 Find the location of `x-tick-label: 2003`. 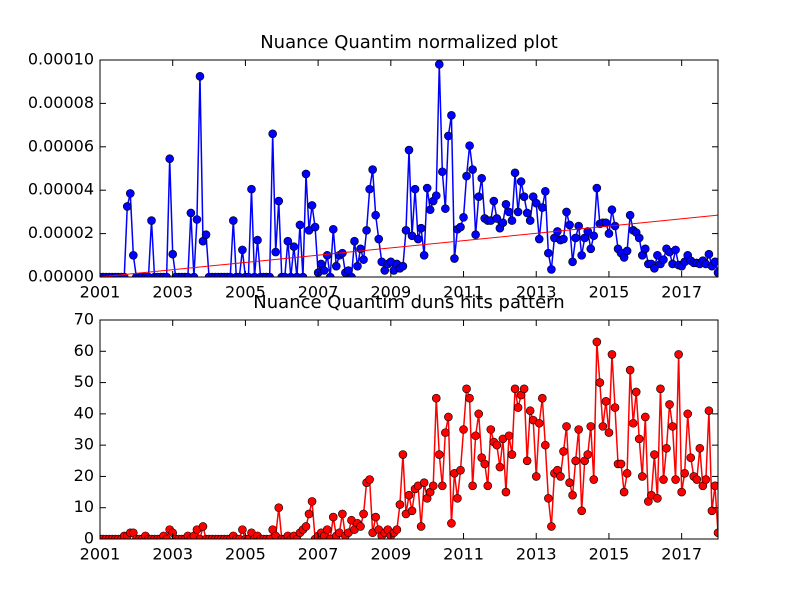

x-tick-label: 2003 is located at coordinates (172, 554).